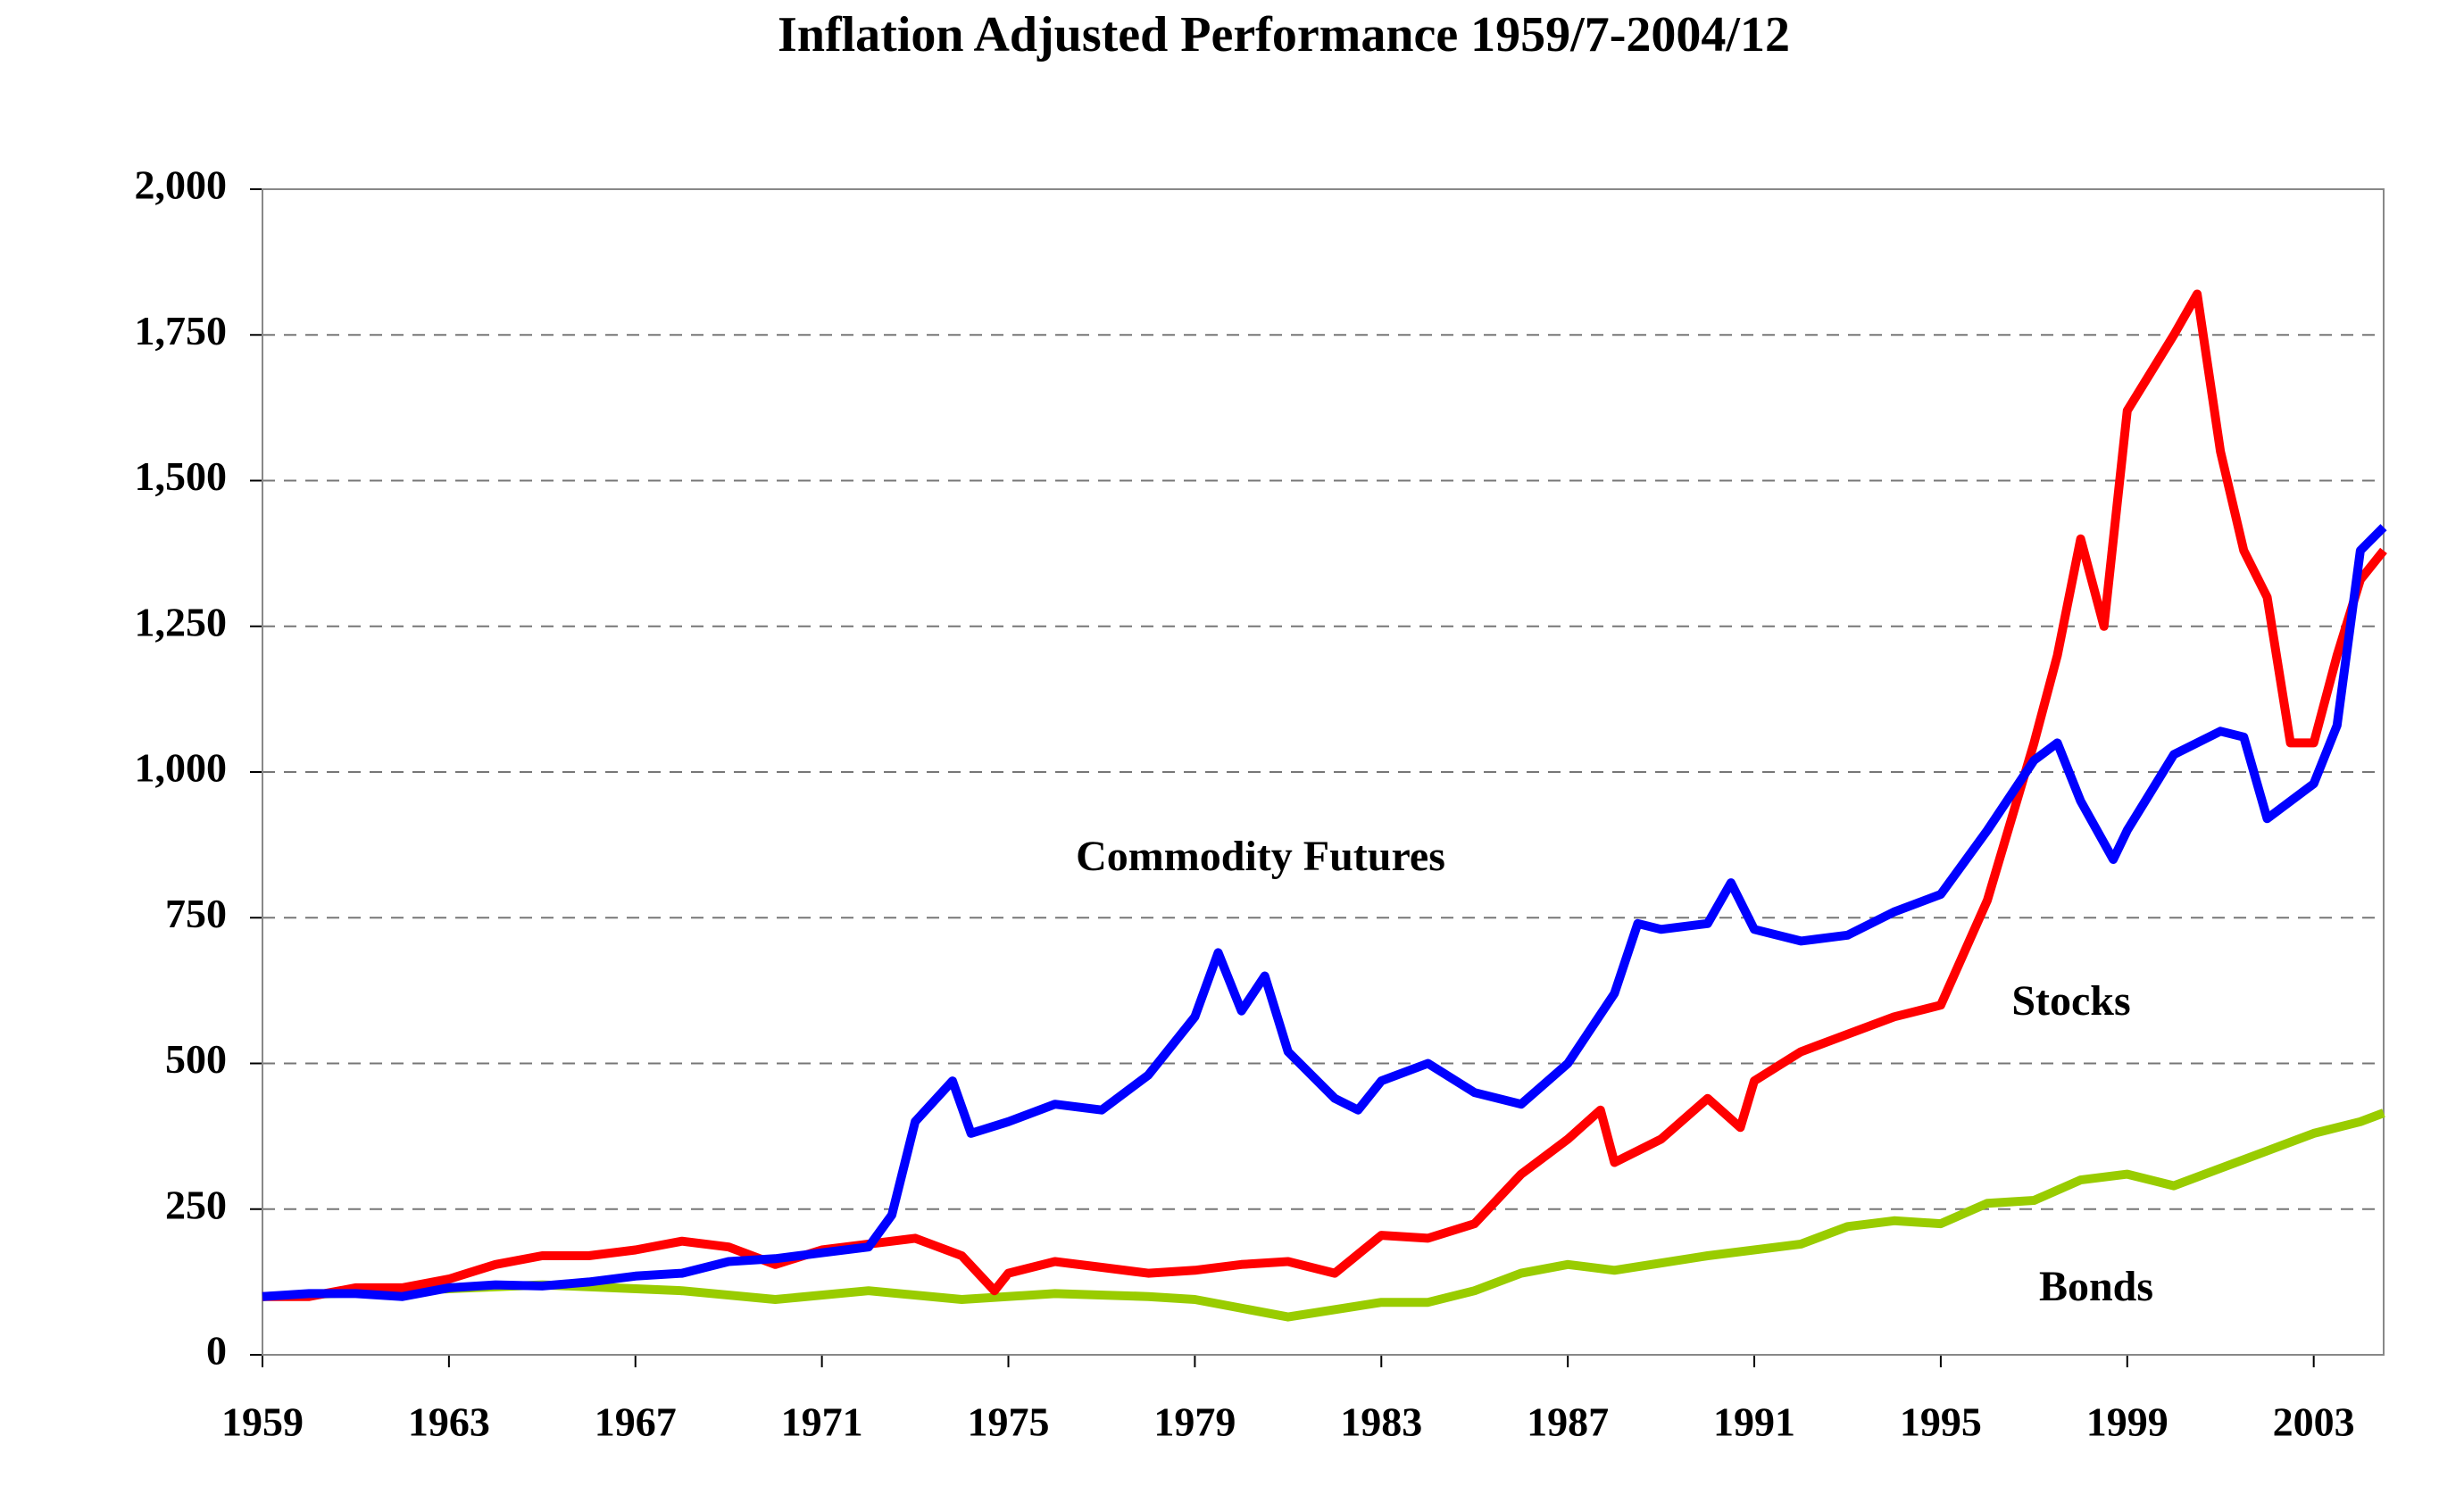  Describe the element at coordinates (2127, 1422) in the screenshot. I see `x-tick-label: 1999` at that location.